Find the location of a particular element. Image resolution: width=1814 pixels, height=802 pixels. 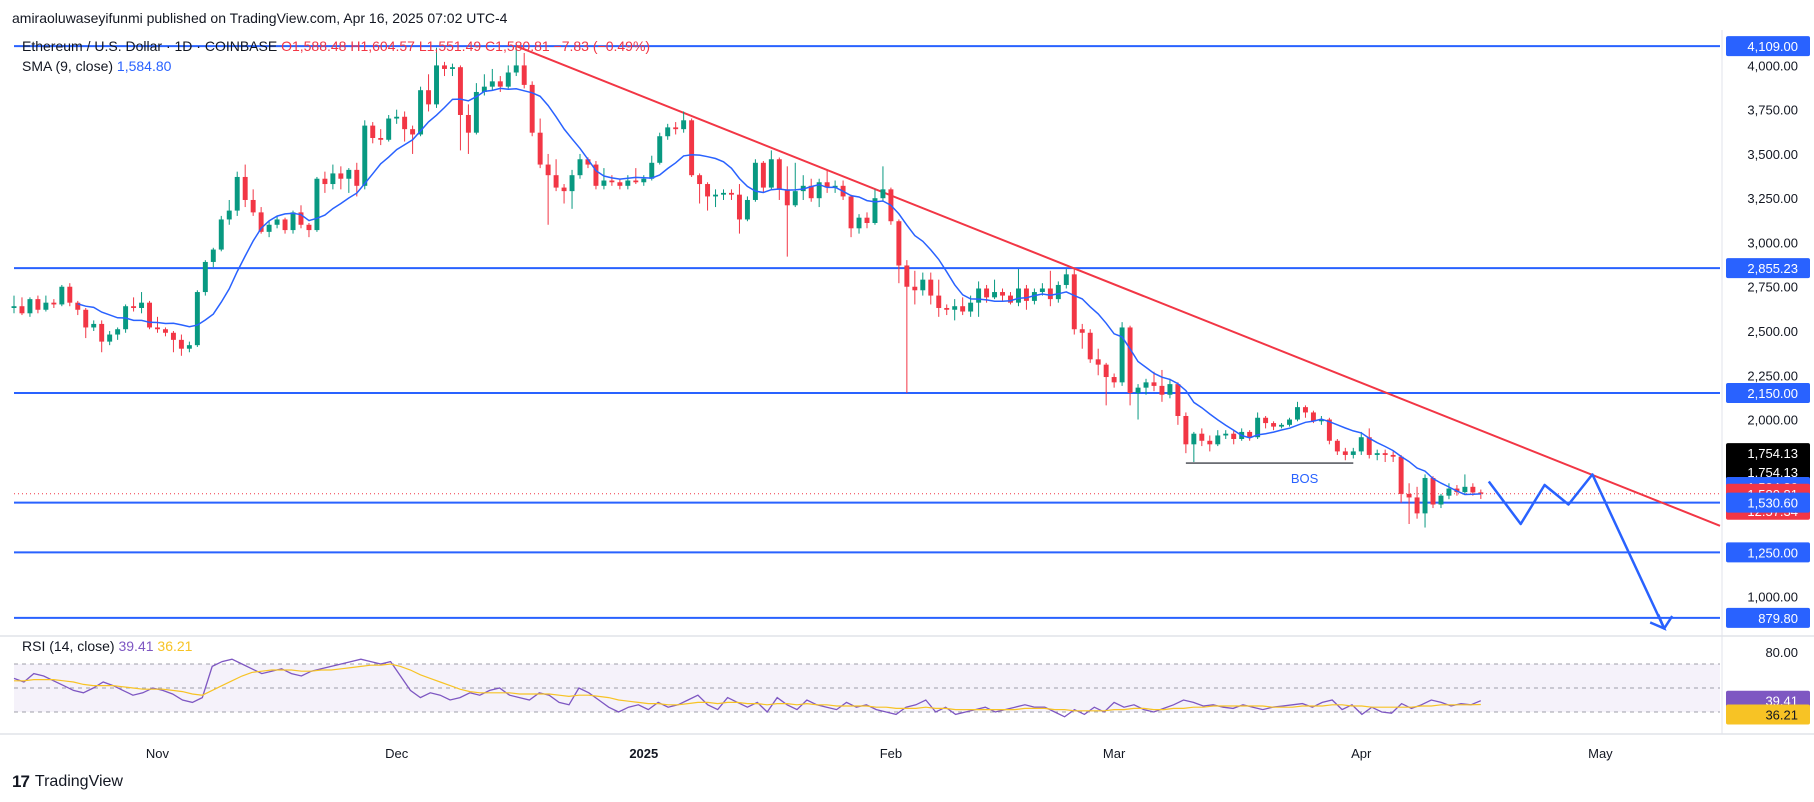

level-price-label: 2,855.23 is located at coordinates (1772, 268).